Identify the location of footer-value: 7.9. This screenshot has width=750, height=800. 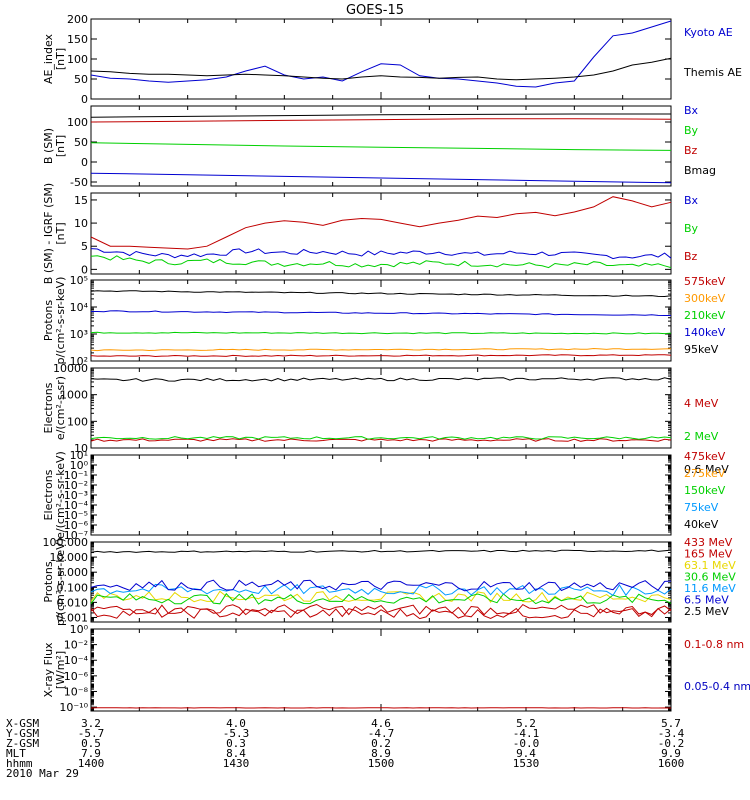
(91, 753).